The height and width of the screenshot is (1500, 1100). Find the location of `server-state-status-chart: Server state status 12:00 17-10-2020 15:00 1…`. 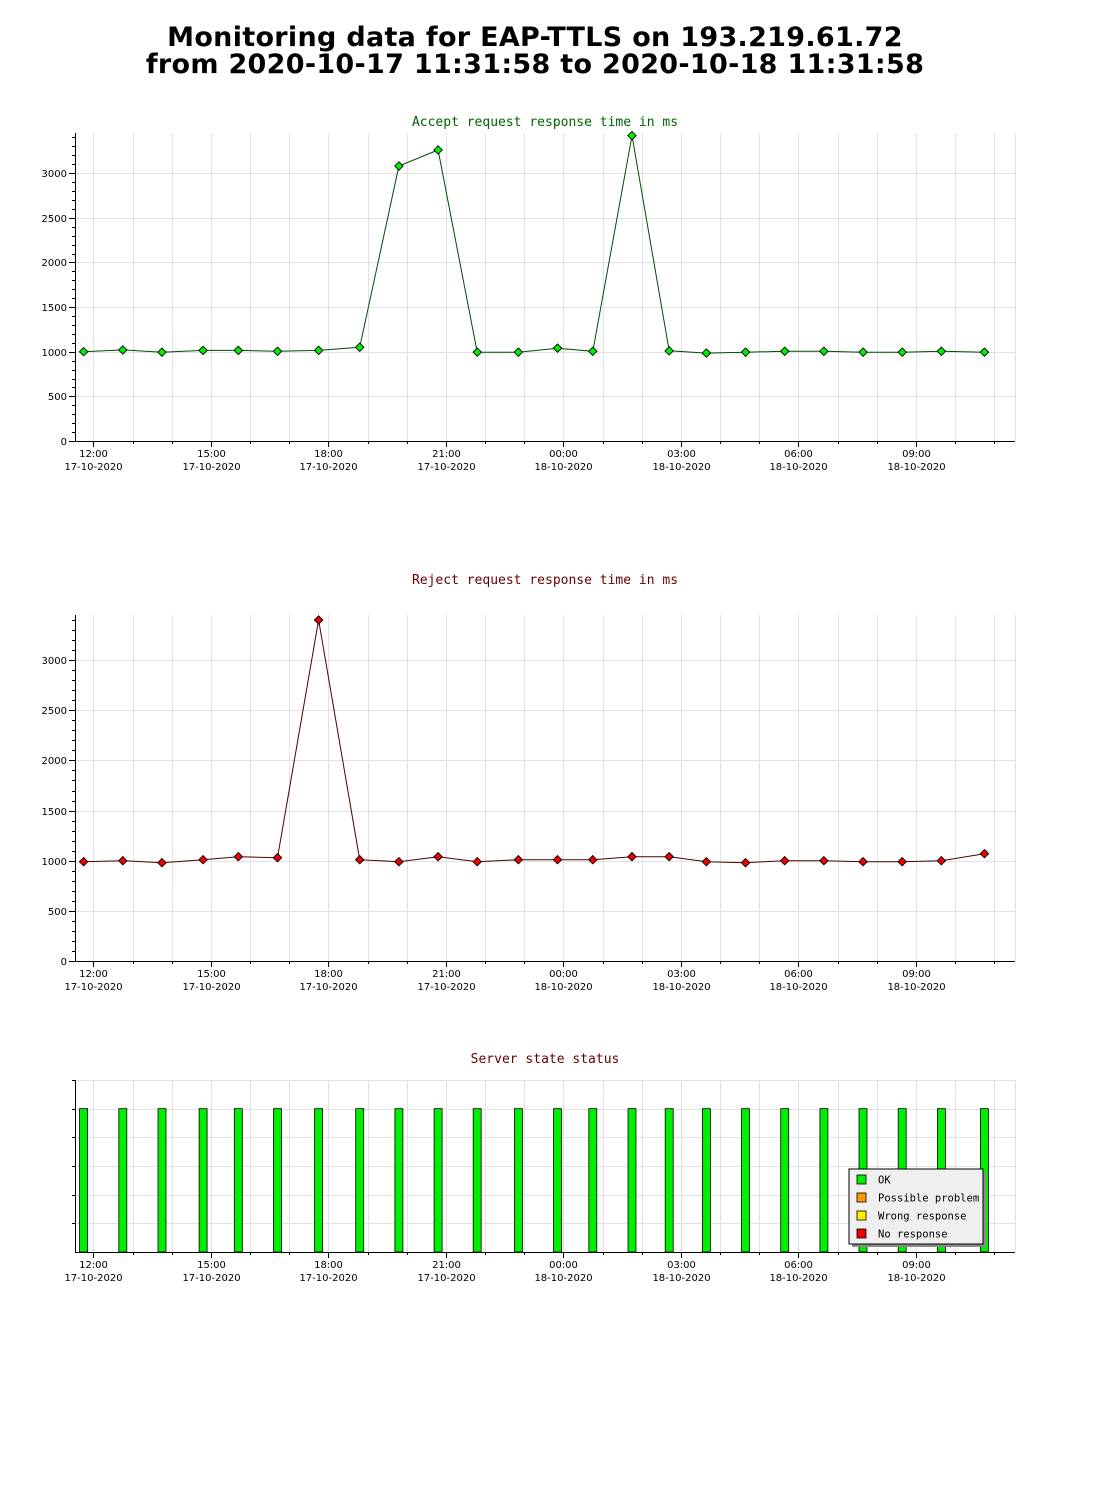

server-state-status-chart: Server state status 12:00 17-10-2020 15:00 1… is located at coordinates (540, 1168).